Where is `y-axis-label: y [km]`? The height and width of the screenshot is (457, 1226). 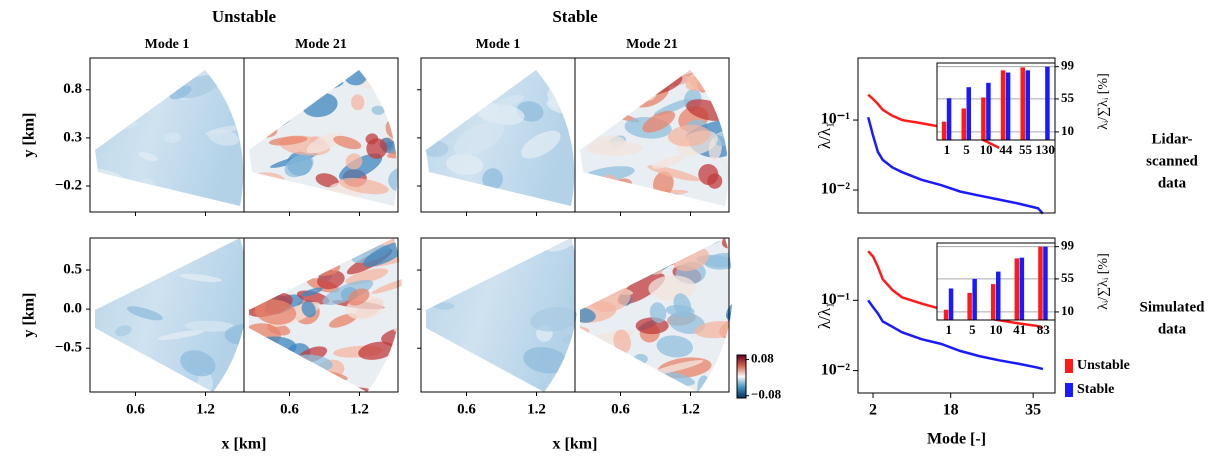
y-axis-label: y [km] is located at coordinates (29, 315).